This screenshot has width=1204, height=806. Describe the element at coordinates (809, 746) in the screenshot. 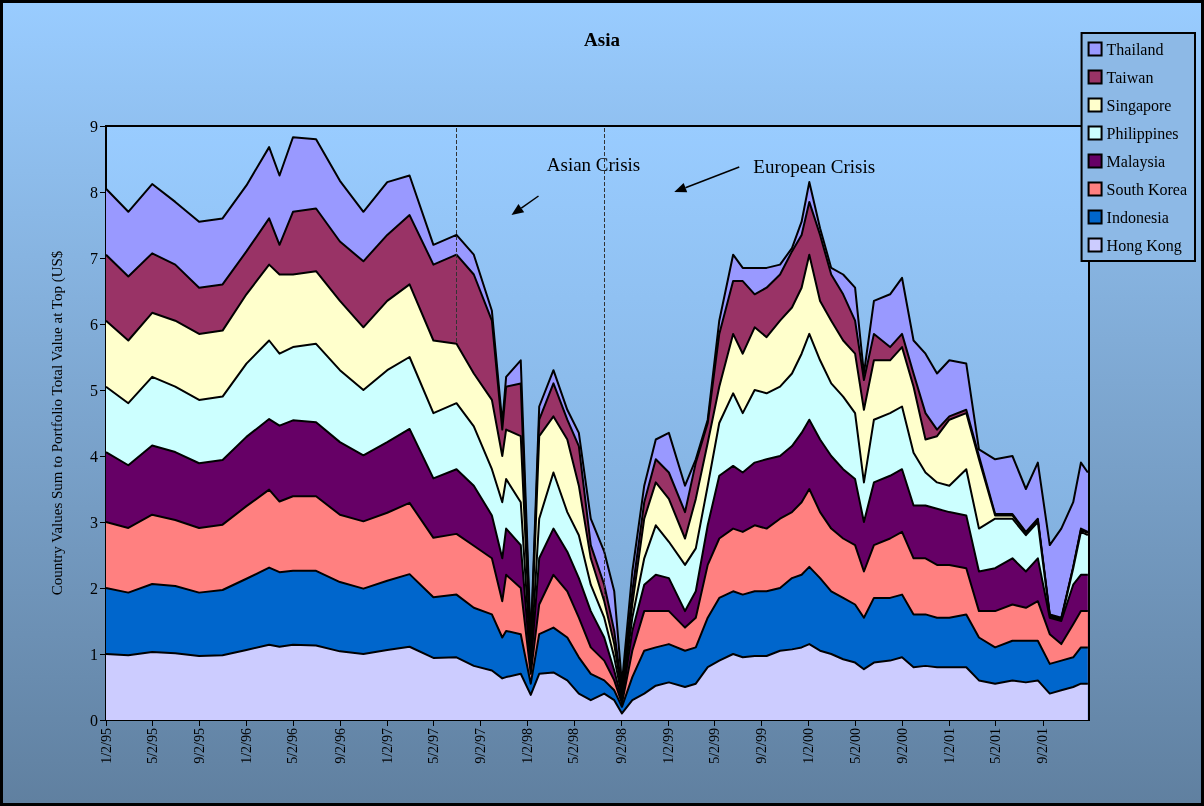

I see `x-tick-label: 1/2/00` at that location.